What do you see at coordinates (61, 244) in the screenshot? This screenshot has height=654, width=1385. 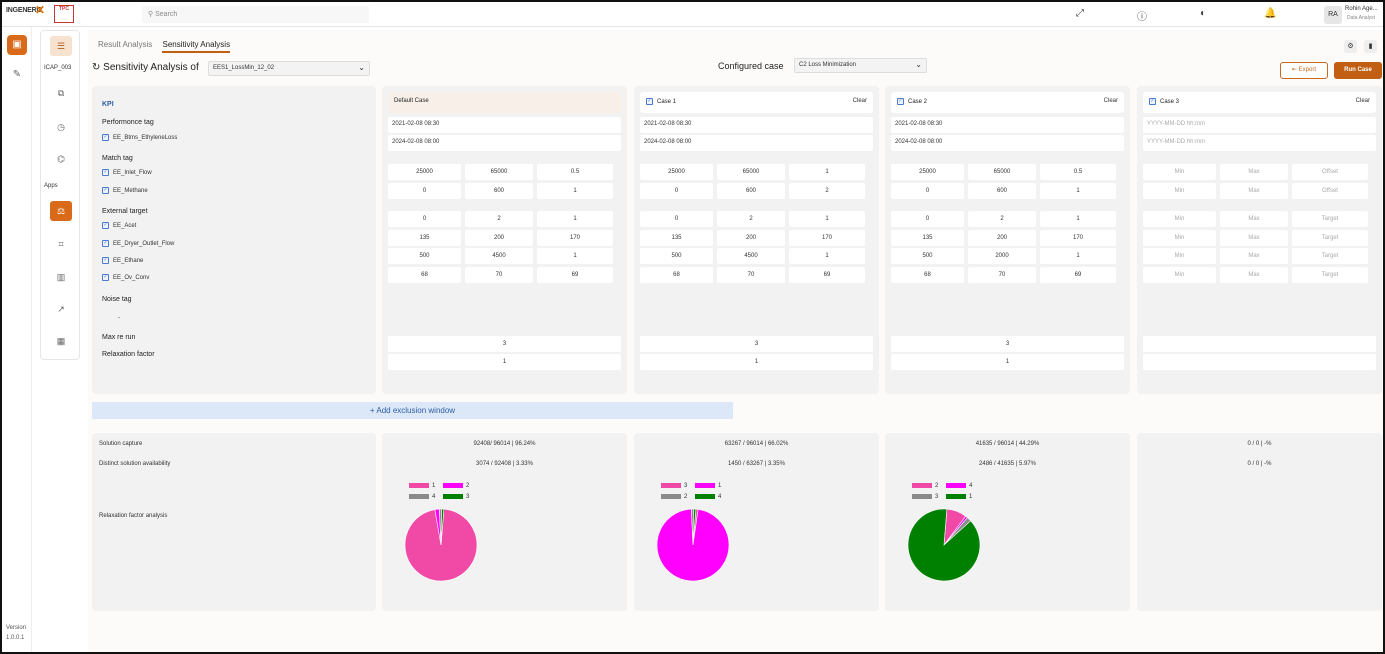 I see `scan-app-icon: ⌗` at bounding box center [61, 244].